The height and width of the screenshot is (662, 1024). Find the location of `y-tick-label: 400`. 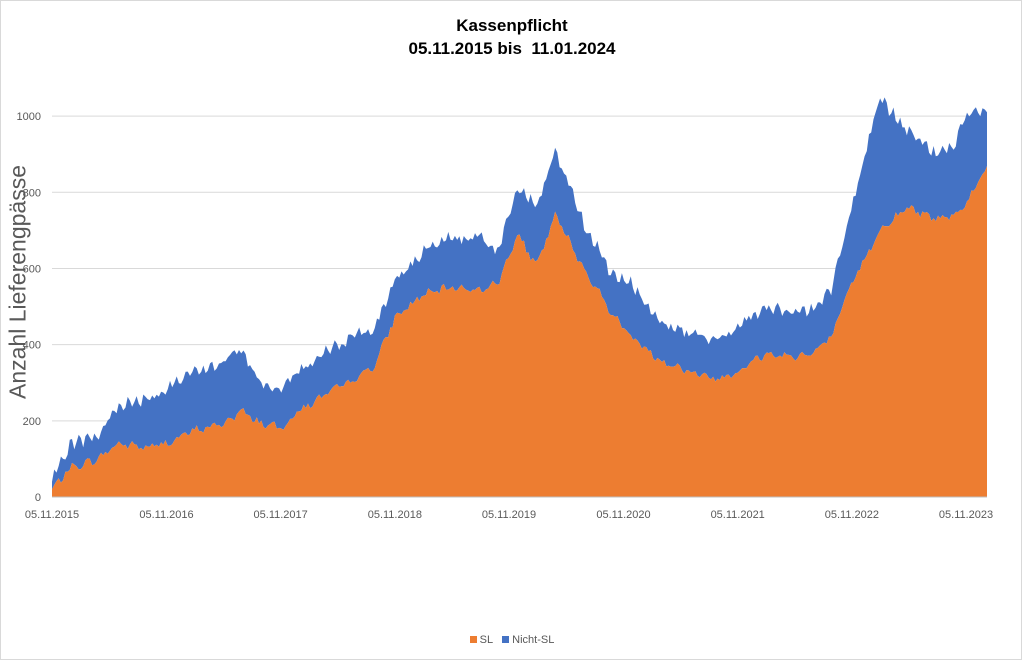

y-tick-label: 400 is located at coordinates (32, 346).